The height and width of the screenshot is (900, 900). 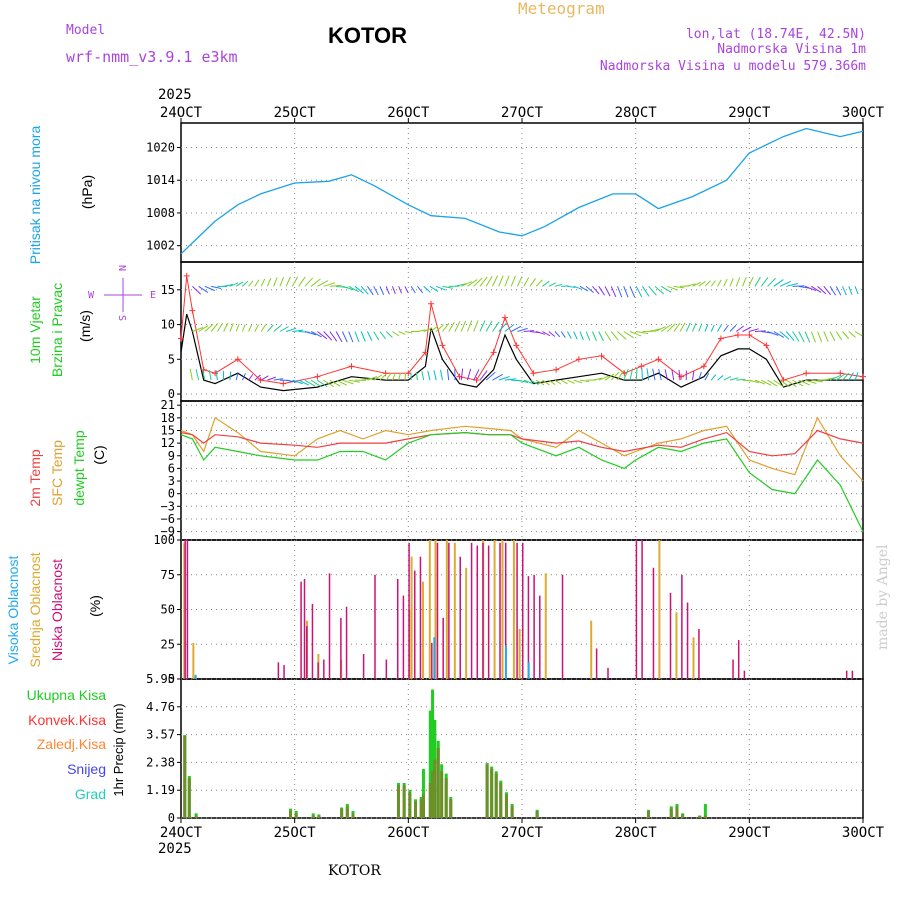 What do you see at coordinates (71, 744) in the screenshot?
I see `precip-legend-3: Zaledj.Kisa` at bounding box center [71, 744].